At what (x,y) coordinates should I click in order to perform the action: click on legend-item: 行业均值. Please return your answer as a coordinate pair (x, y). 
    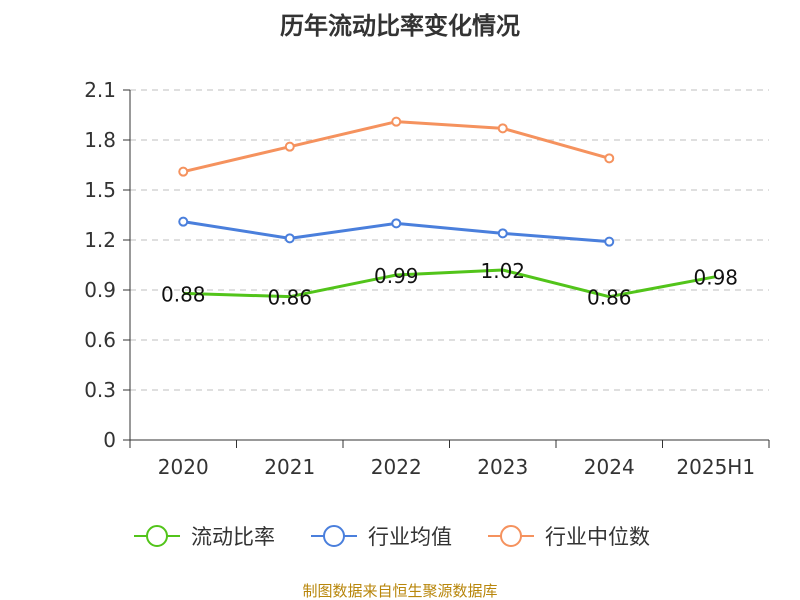
    Looking at the image, I should click on (381, 537).